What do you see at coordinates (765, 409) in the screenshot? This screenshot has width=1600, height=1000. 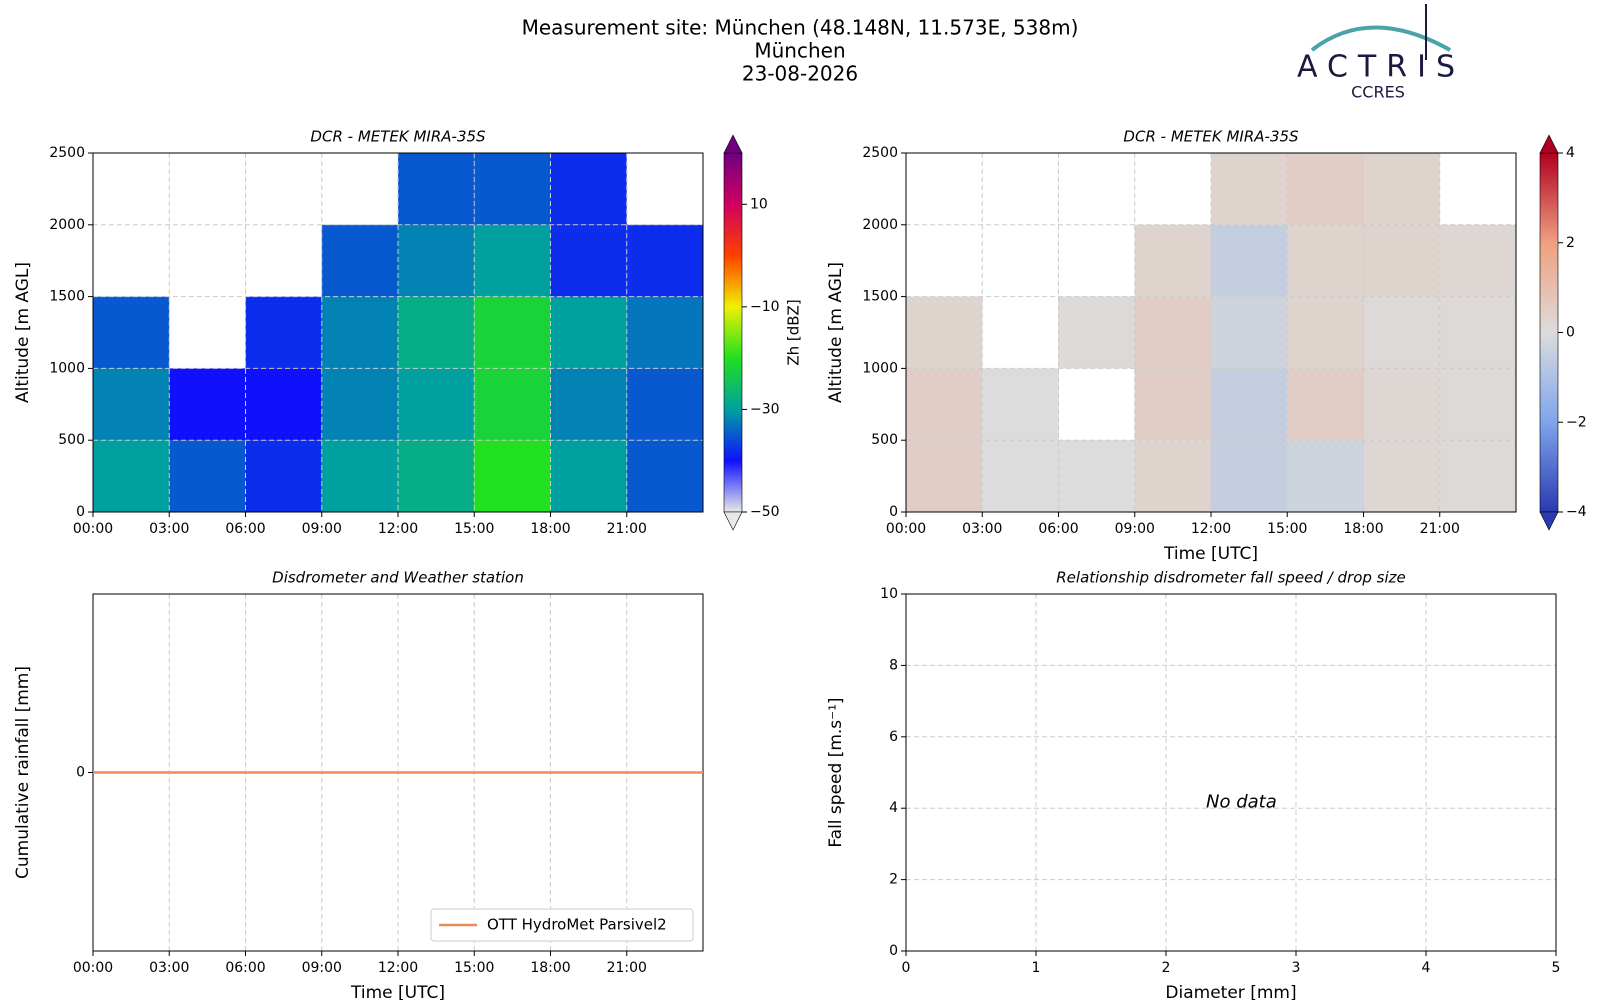 I see `colorbar-tick-label: −30` at bounding box center [765, 409].